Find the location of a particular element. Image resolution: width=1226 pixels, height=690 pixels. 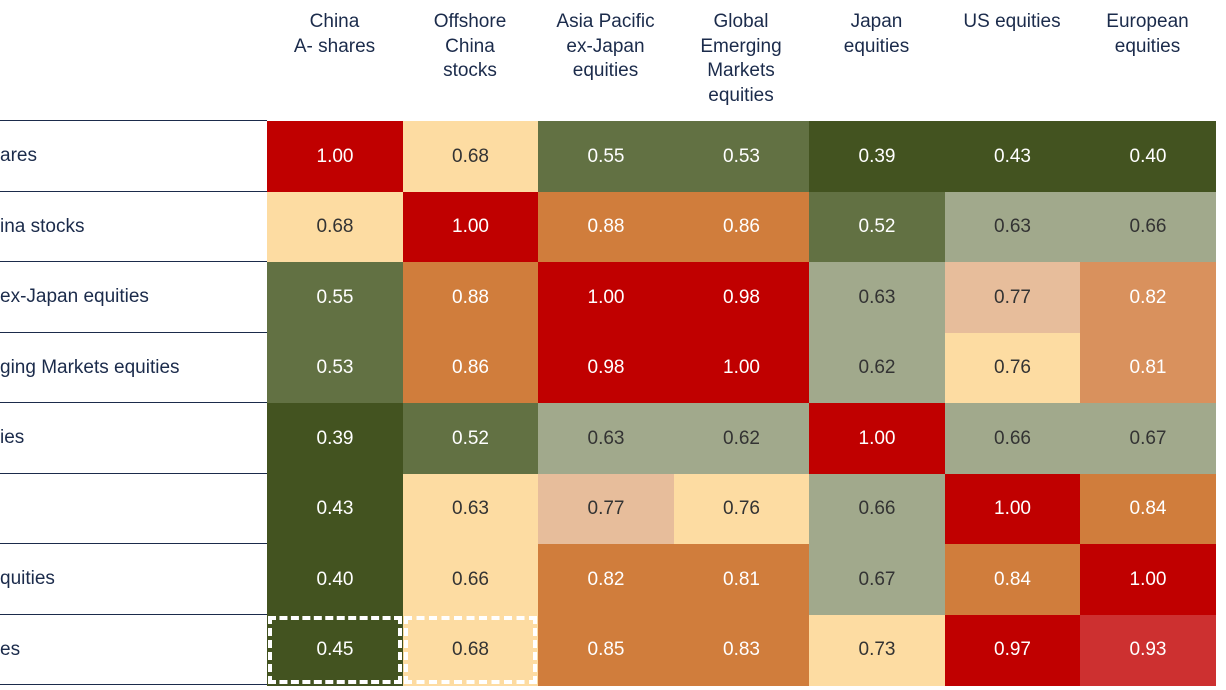

row-label-text: es is located at coordinates (10, 649).